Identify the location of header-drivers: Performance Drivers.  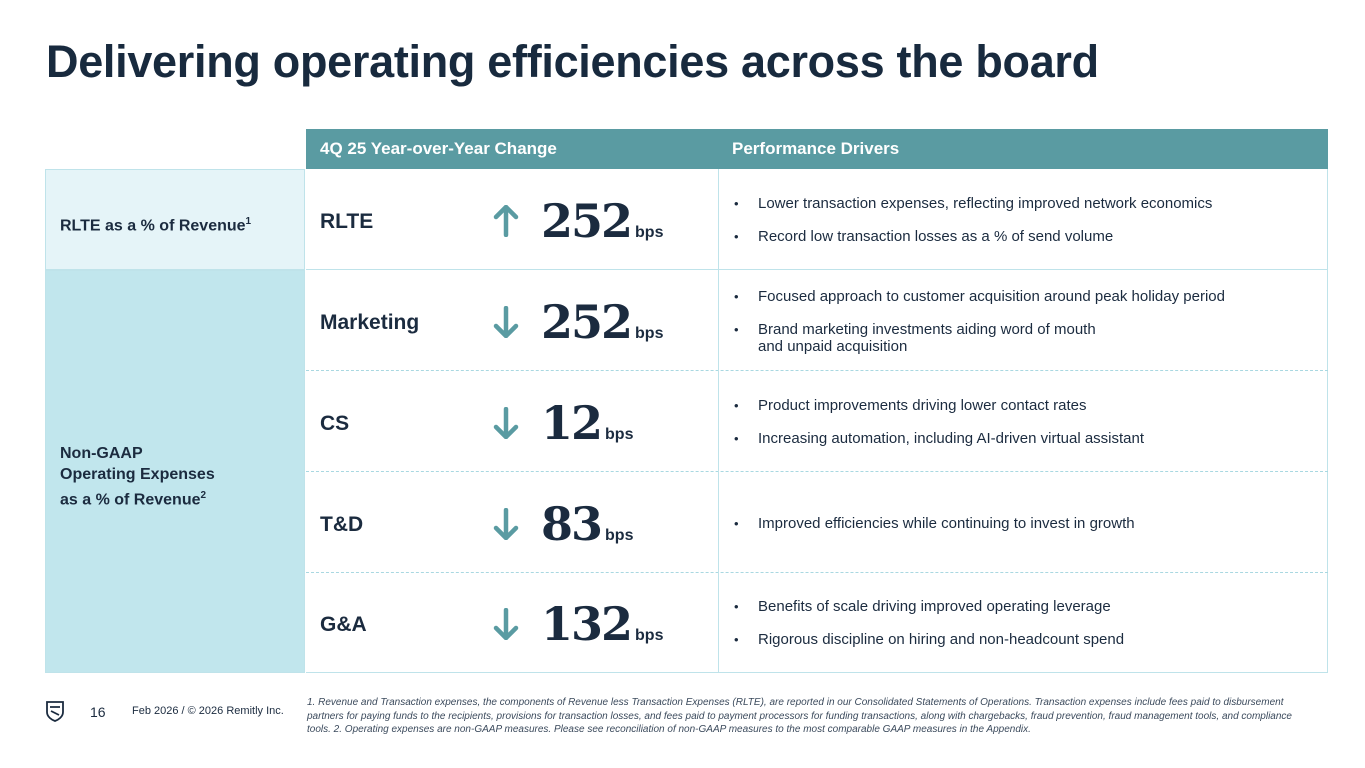
(816, 148).